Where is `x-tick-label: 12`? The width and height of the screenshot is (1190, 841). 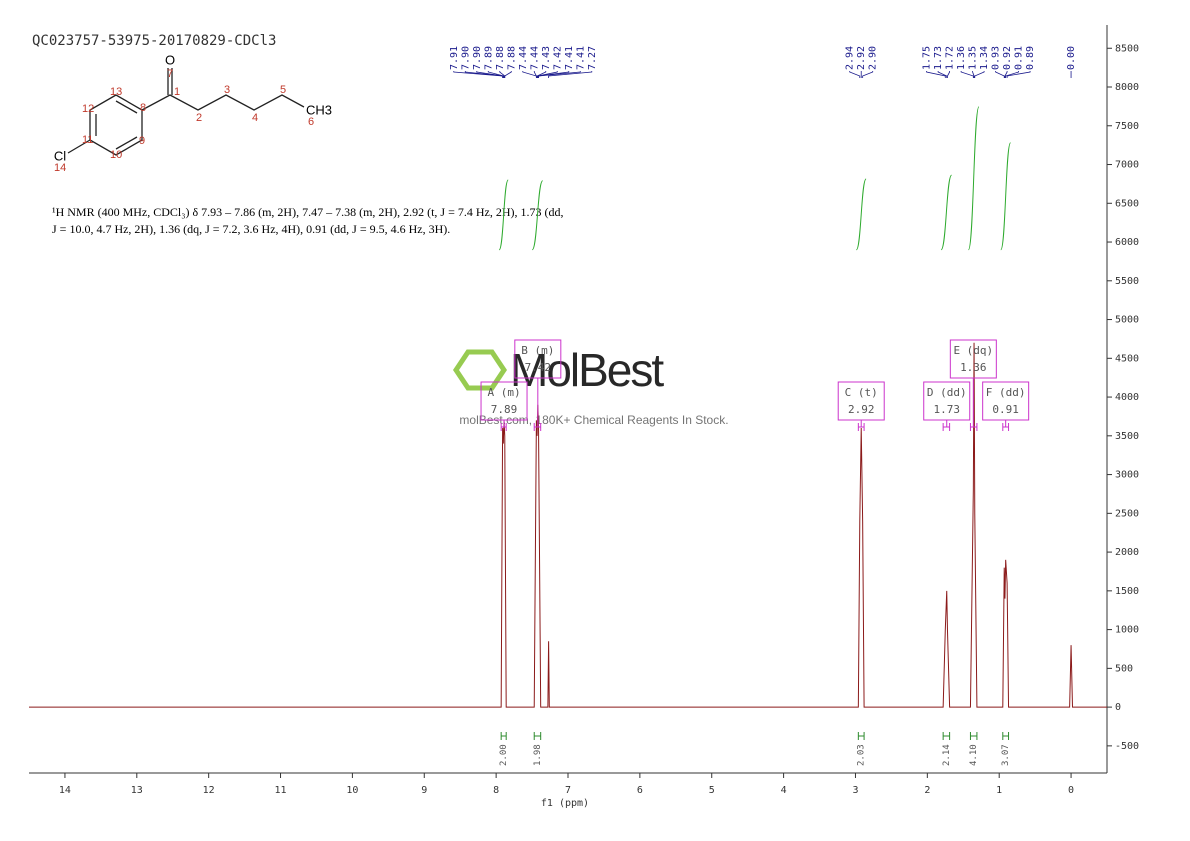 x-tick-label: 12 is located at coordinates (209, 790).